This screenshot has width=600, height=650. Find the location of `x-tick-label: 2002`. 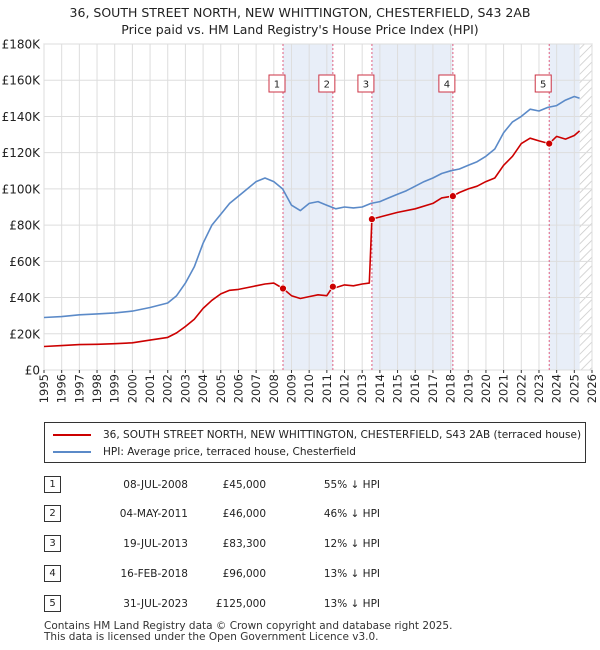

x-tick-label: 2002 is located at coordinates (168, 388).